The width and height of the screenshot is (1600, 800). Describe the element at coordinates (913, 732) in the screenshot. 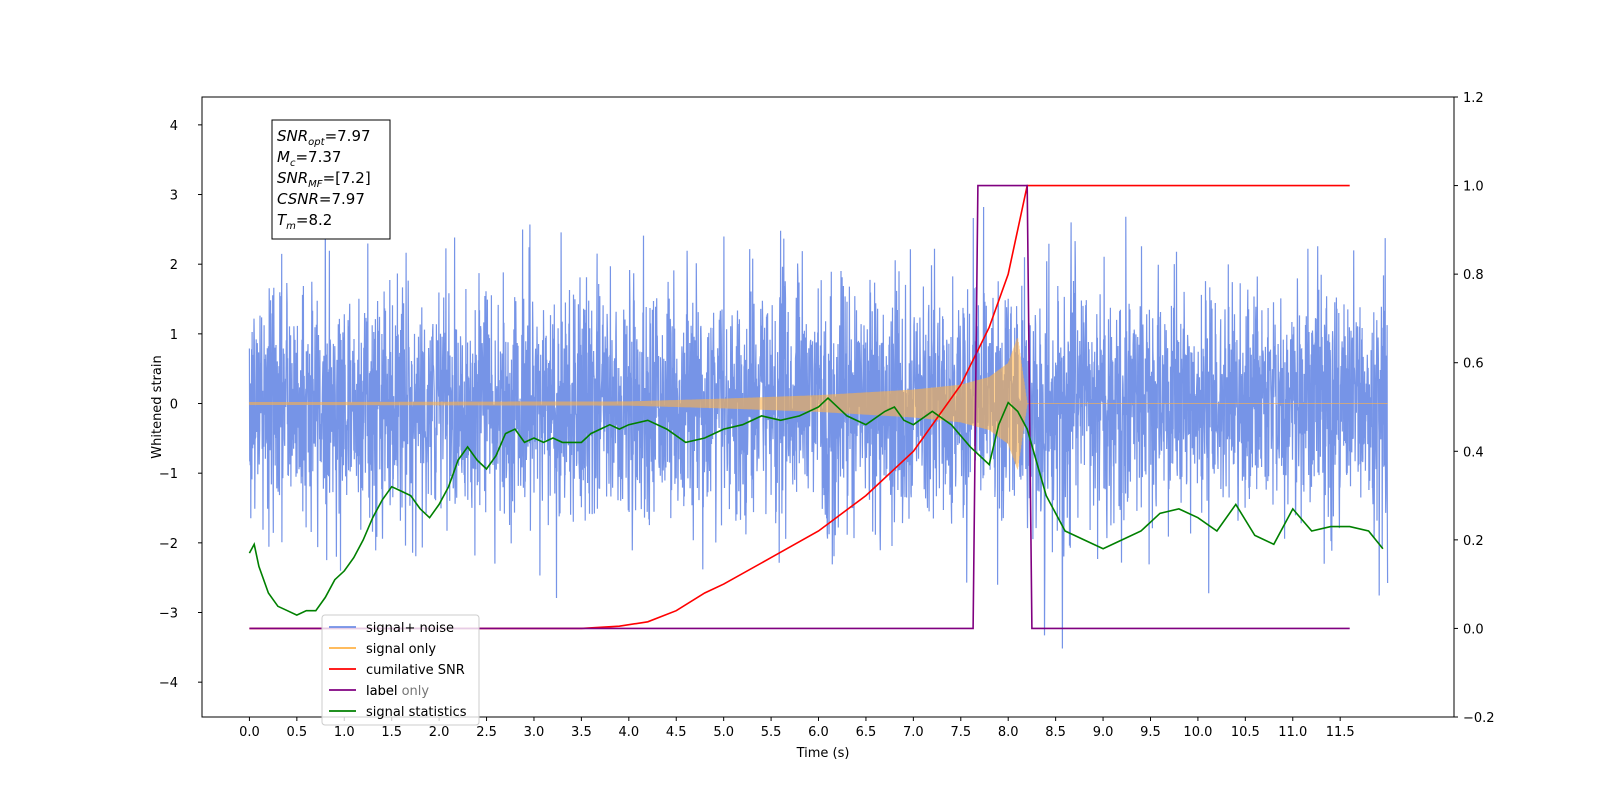

I see `x-tick-label: 7.0` at that location.